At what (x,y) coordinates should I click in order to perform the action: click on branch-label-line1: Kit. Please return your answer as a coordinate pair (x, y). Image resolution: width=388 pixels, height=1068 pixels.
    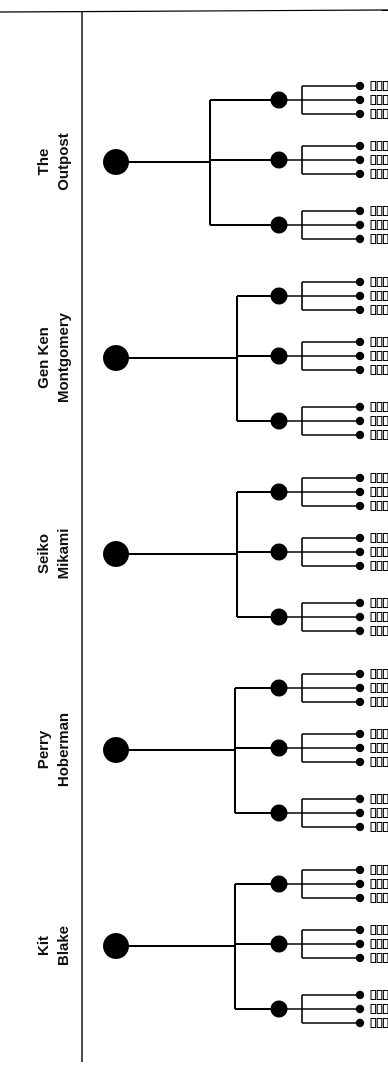
    Looking at the image, I should click on (43, 946).